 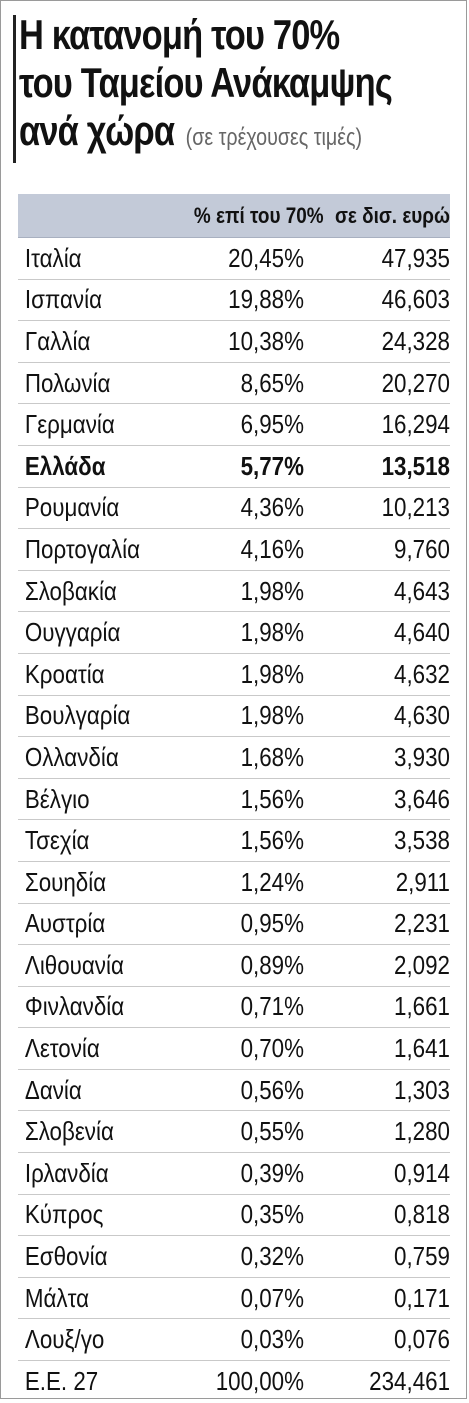 I want to click on table-total-row: Ε.Ε. 27 100,00% 234,461, so click(x=234, y=1382).